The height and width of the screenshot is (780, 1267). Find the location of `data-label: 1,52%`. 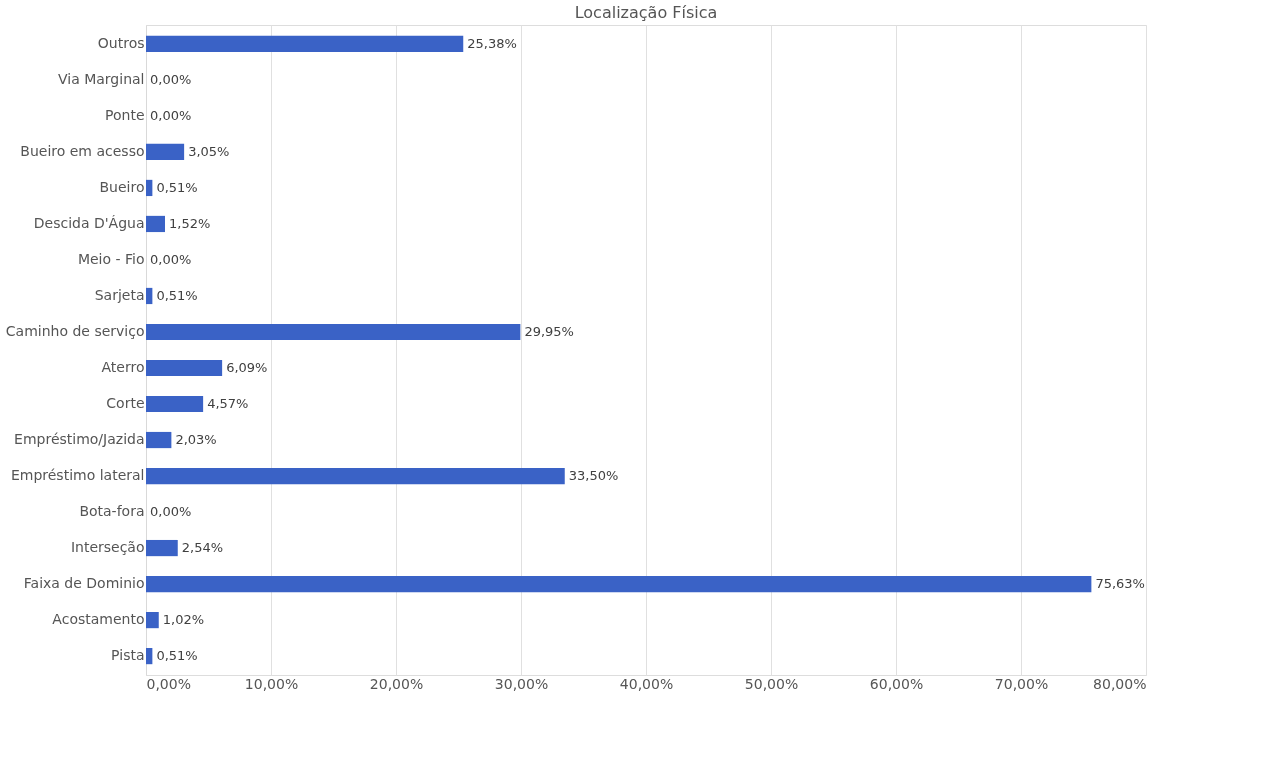

data-label: 1,52% is located at coordinates (190, 223).